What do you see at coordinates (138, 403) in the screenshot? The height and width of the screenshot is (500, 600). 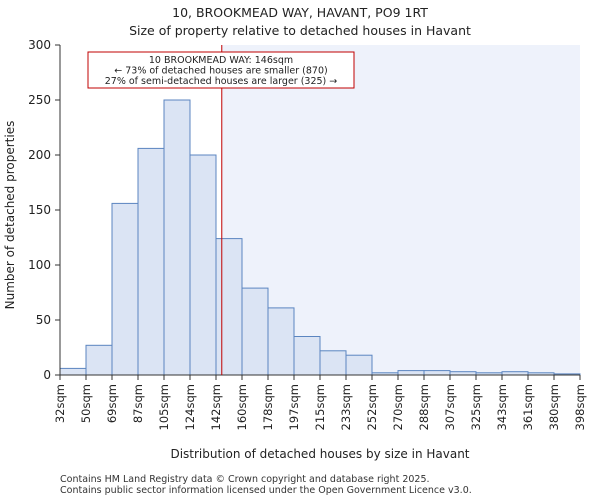 I see `x-tick-label: 87sqm` at bounding box center [138, 403].